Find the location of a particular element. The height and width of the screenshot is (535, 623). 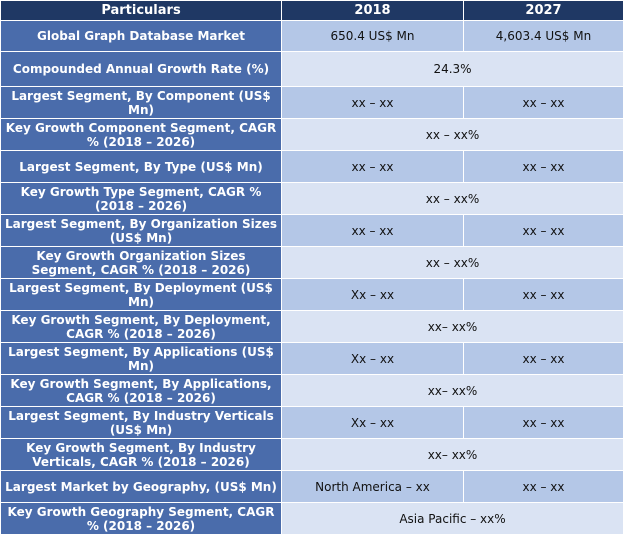

table-row: Compounded Annual Growth Rate (%)24.3% is located at coordinates (312, 69).